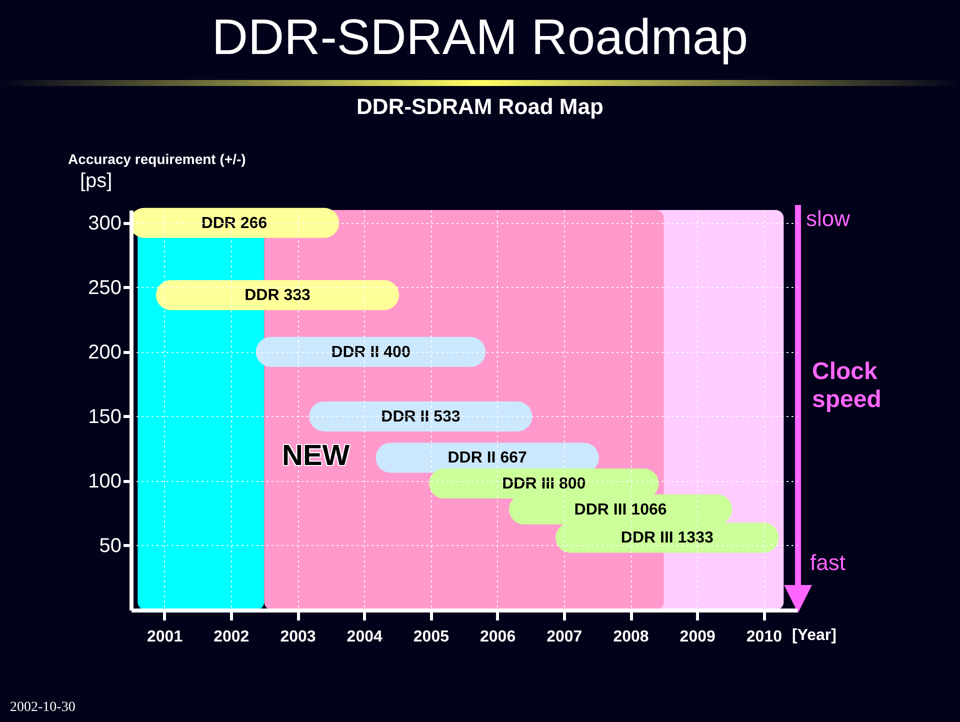 This screenshot has height=722, width=960. I want to click on annotation: NEW, so click(316, 456).